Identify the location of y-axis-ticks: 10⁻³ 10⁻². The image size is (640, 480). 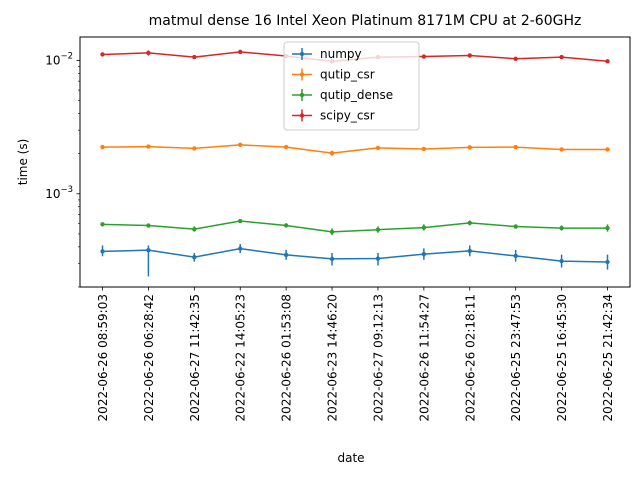
(62, 169).